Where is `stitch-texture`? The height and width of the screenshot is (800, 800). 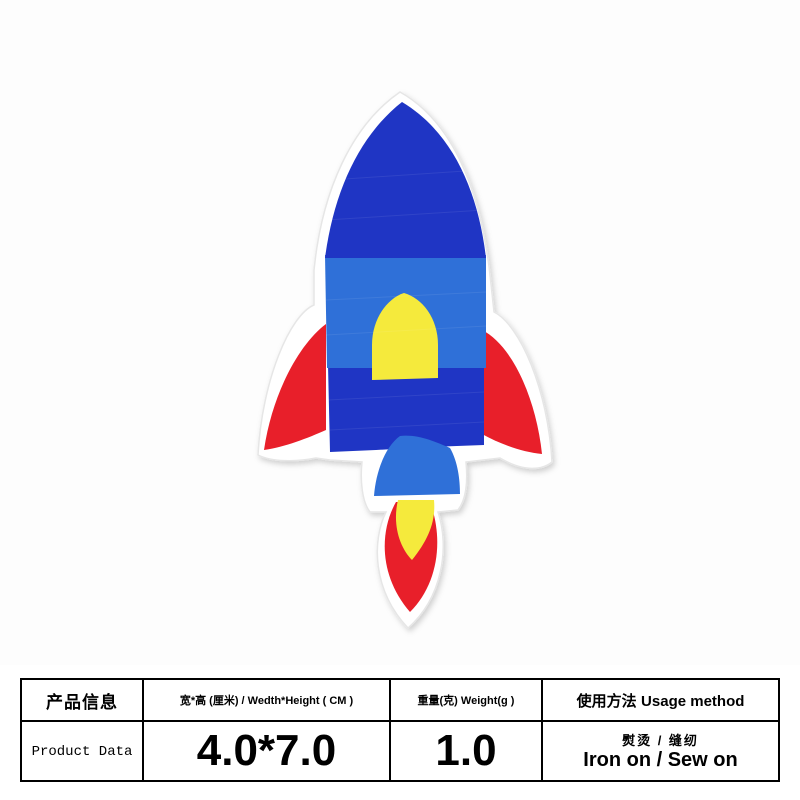 stitch-texture is located at coordinates (406, 300).